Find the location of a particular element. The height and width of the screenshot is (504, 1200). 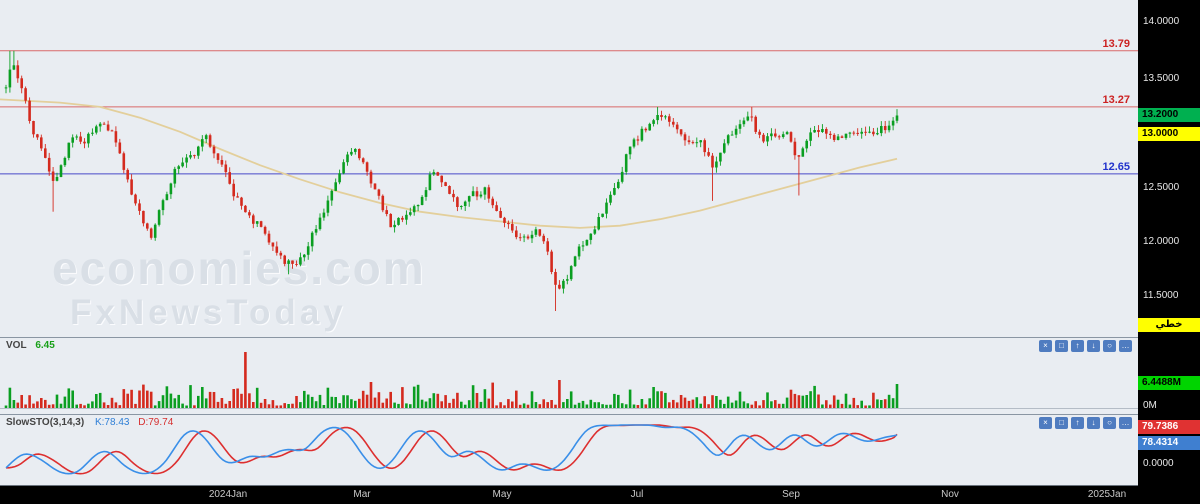

volume-header: VOL 6.45 is located at coordinates (30, 345).